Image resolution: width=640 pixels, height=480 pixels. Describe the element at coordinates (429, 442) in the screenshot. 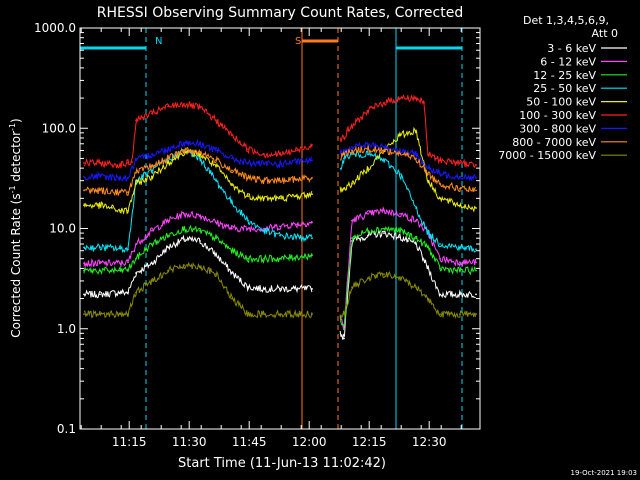

I see `x-tick-label-5: 12:30` at that location.